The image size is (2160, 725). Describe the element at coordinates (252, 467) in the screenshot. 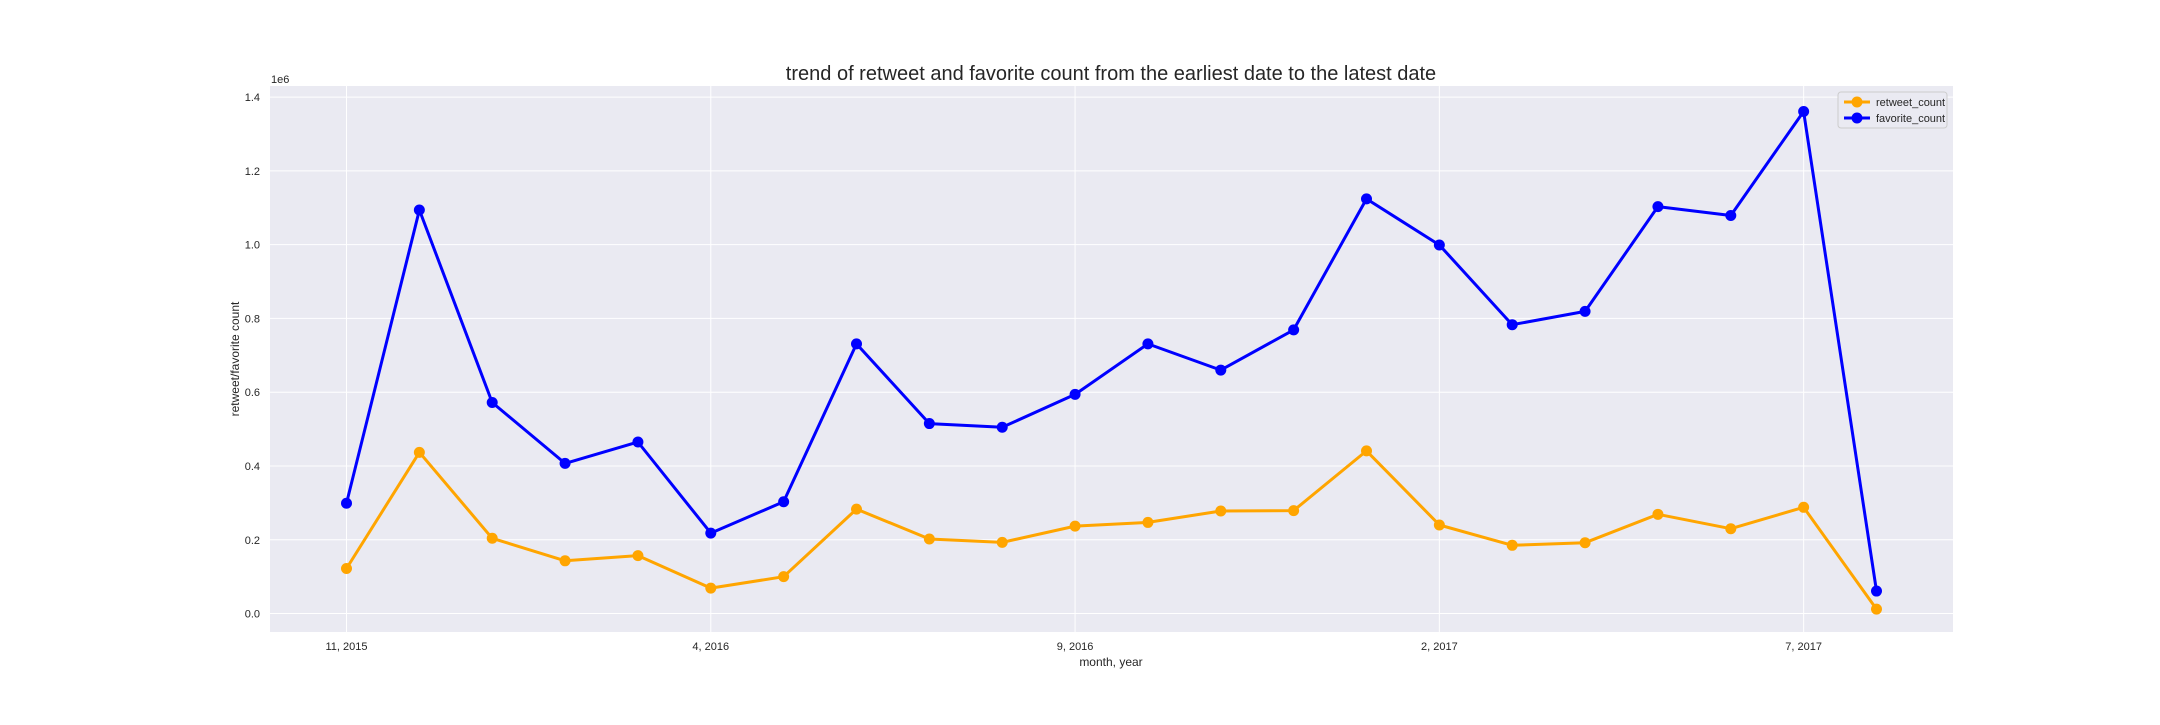

I see `y-tick-label: 0.4` at that location.